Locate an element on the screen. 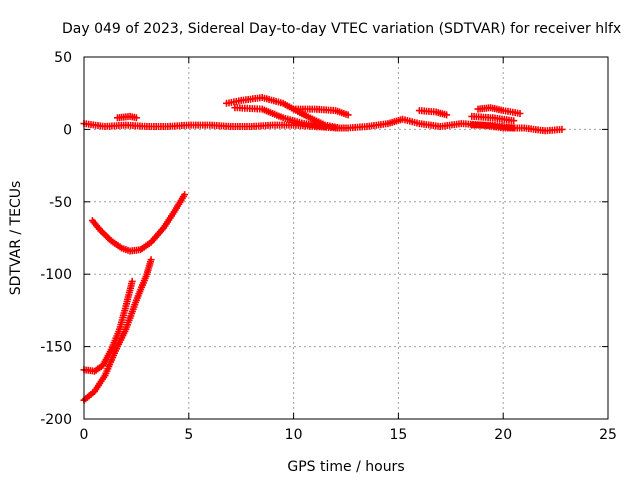 This screenshot has width=640, height=480. y-tick-label: -50 is located at coordinates (60, 203).